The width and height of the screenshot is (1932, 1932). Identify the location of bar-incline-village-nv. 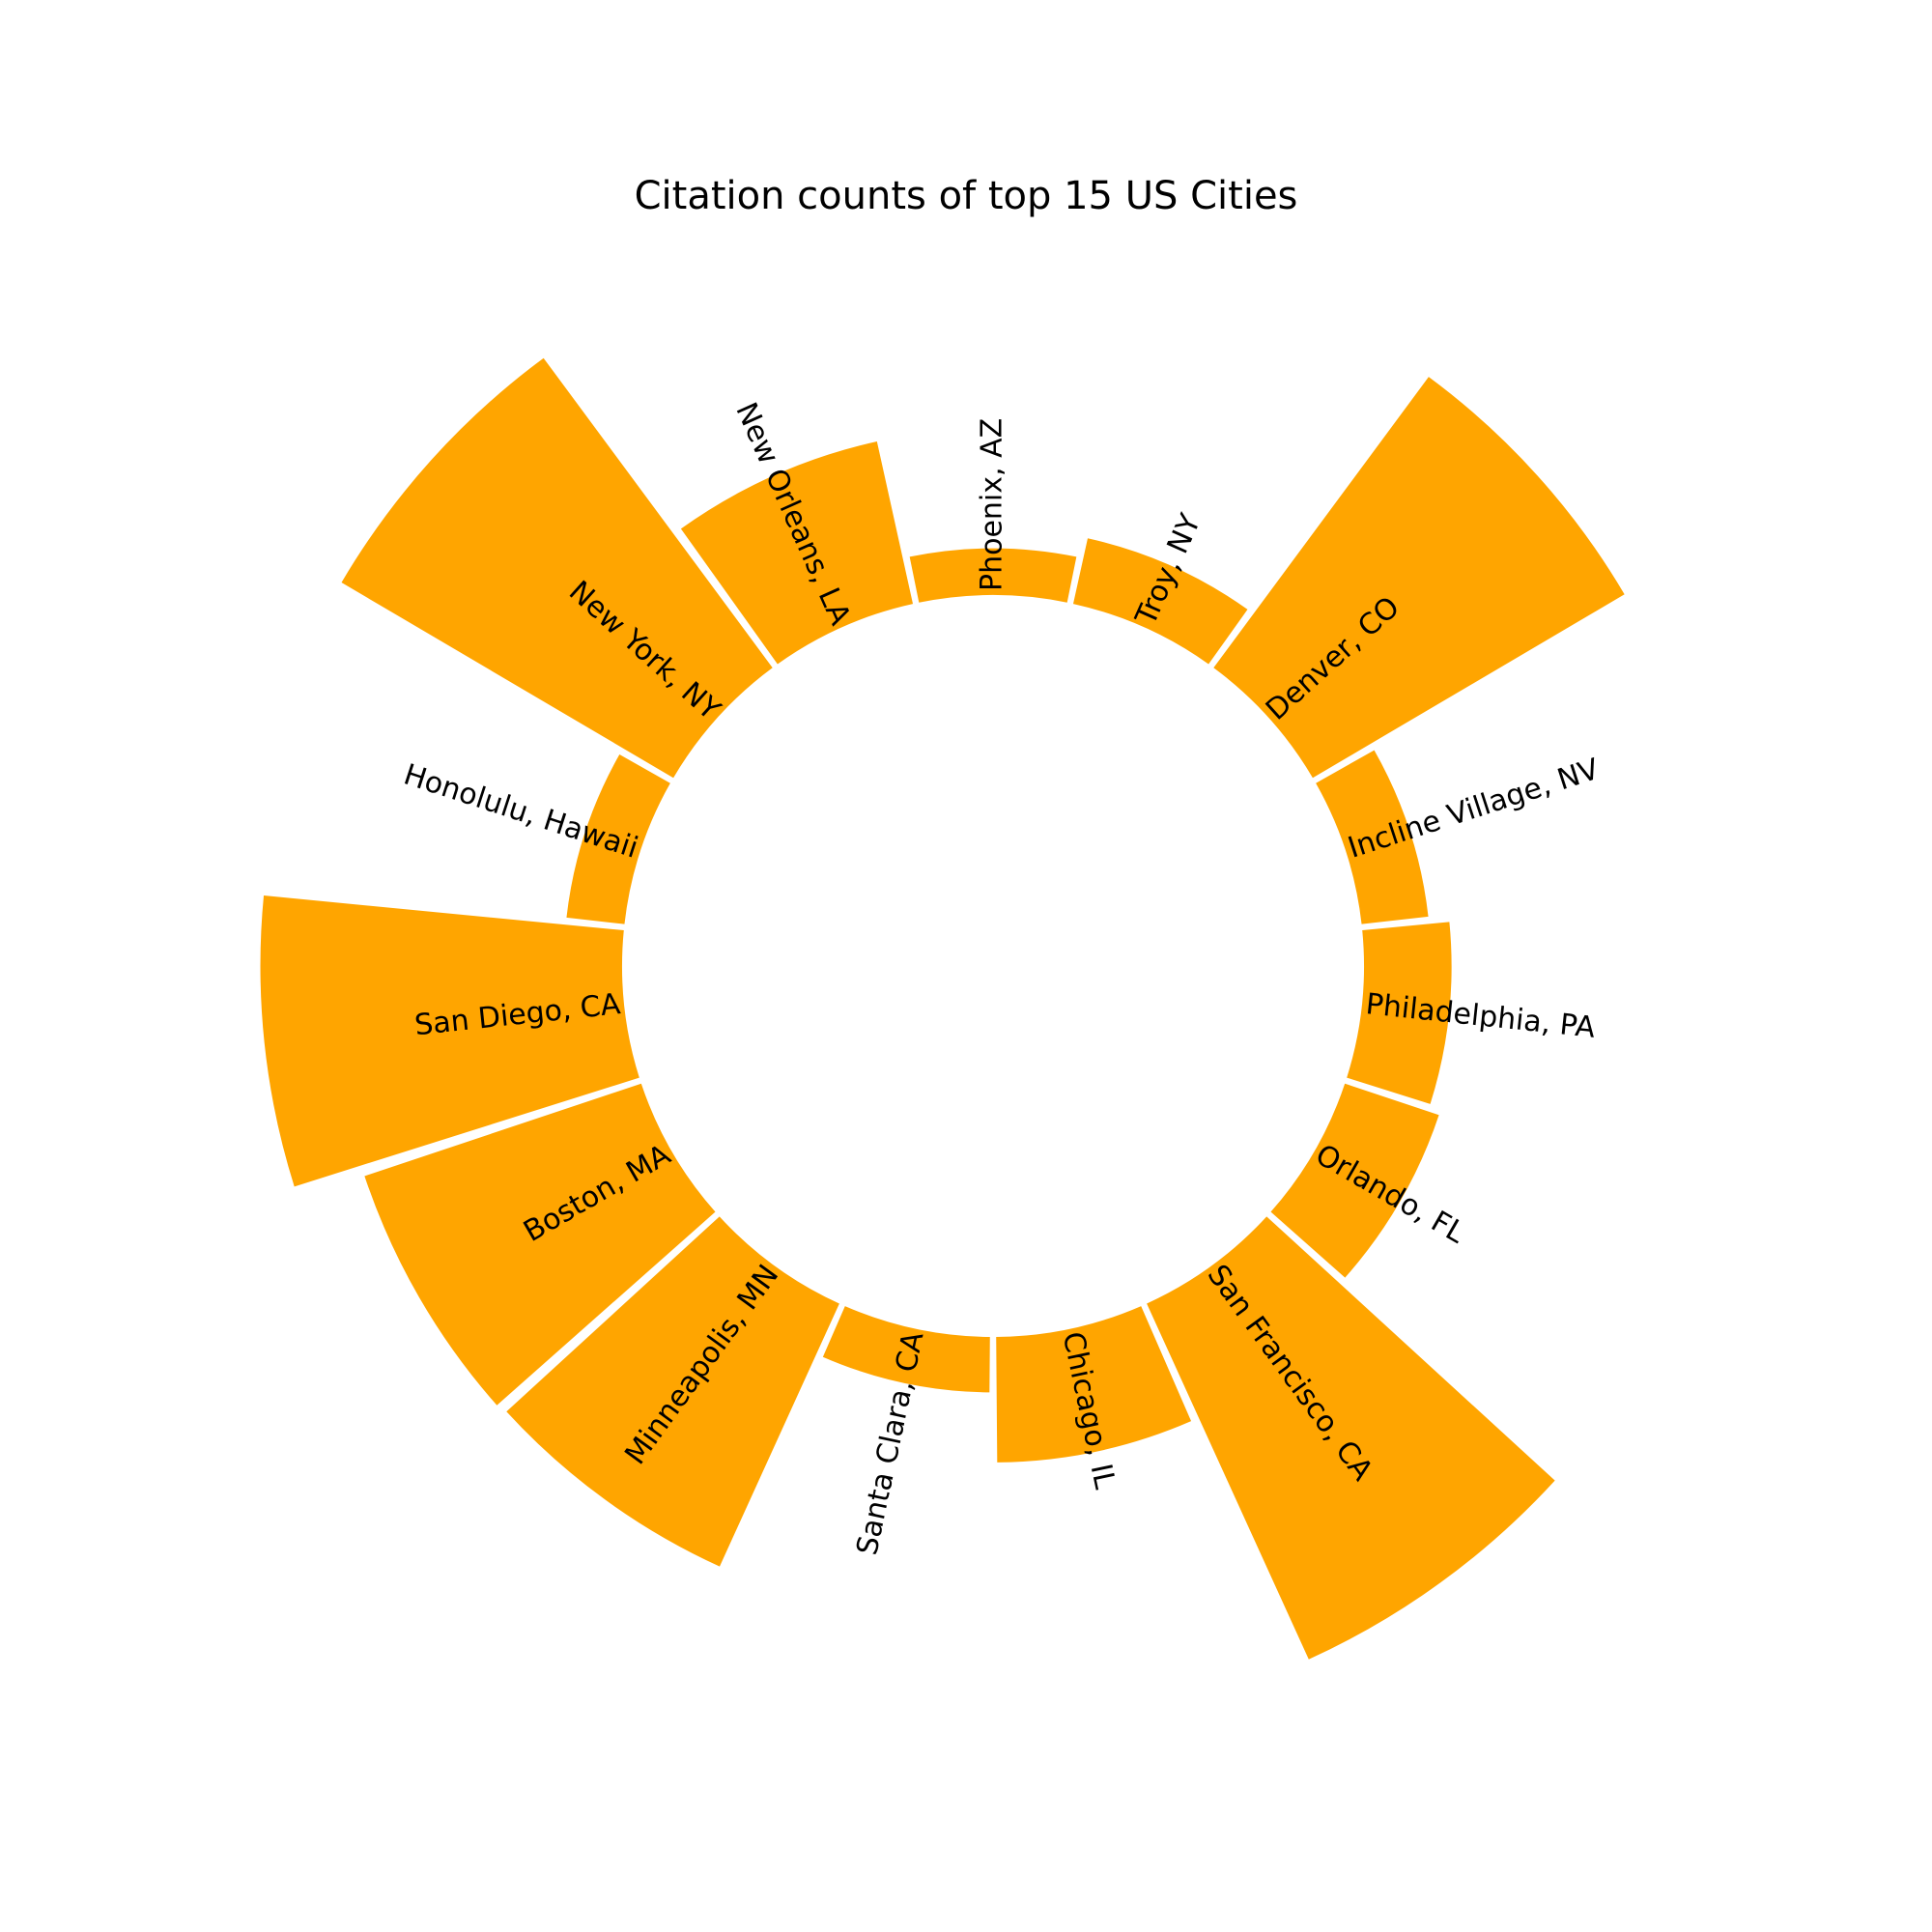
(1372, 837).